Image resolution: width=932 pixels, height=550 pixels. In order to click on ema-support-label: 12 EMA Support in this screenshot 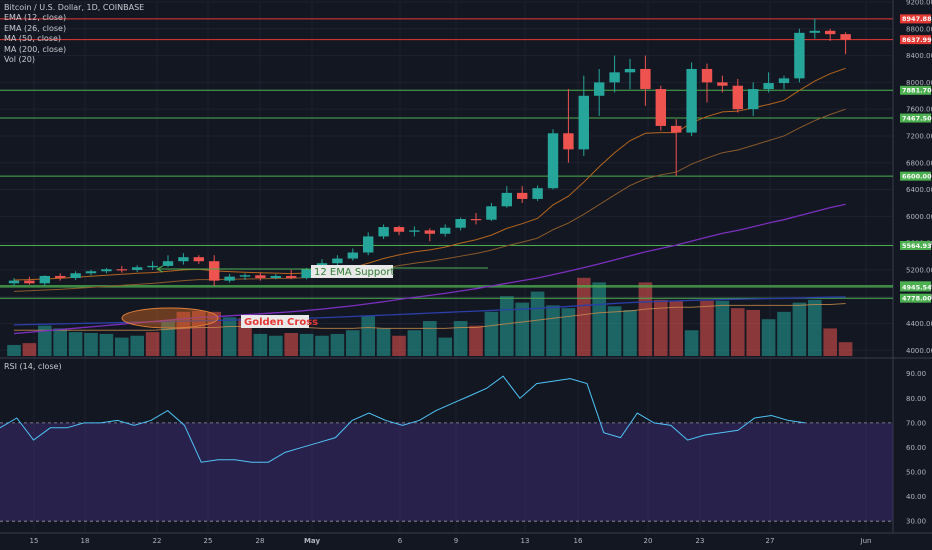, I will do `click(354, 272)`.